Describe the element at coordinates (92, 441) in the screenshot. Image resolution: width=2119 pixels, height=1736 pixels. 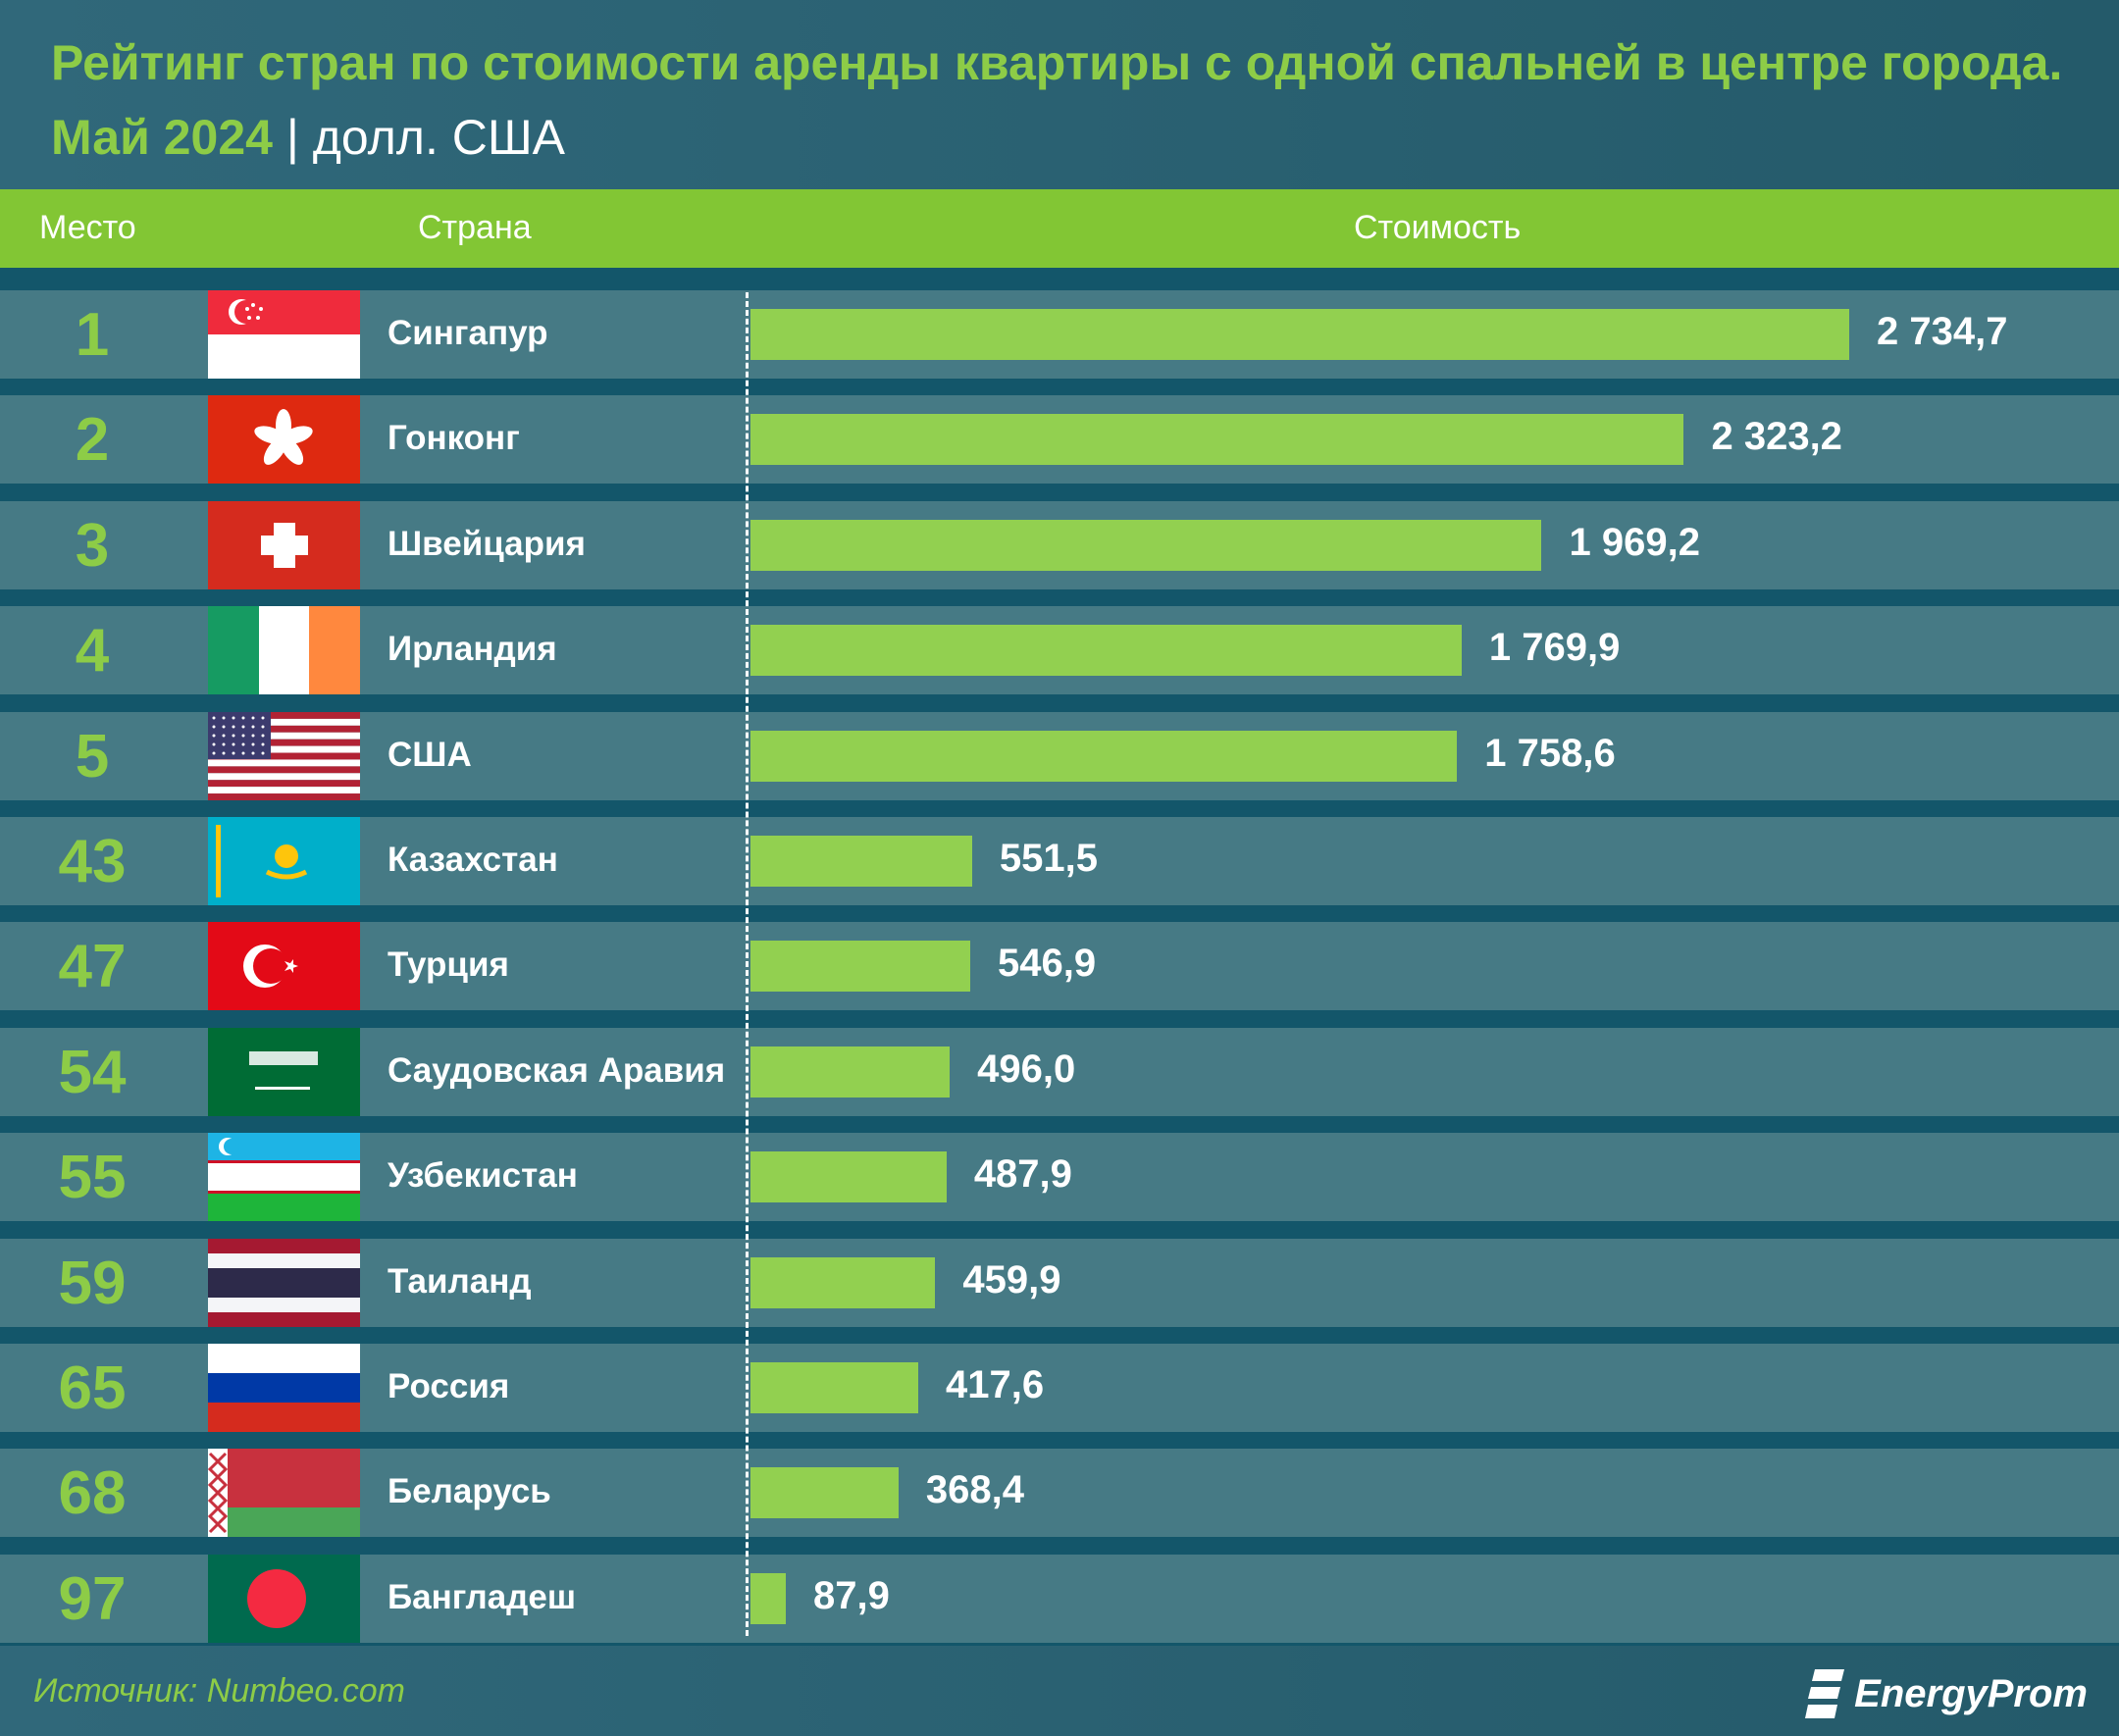
I see `rank-label: 2` at that location.